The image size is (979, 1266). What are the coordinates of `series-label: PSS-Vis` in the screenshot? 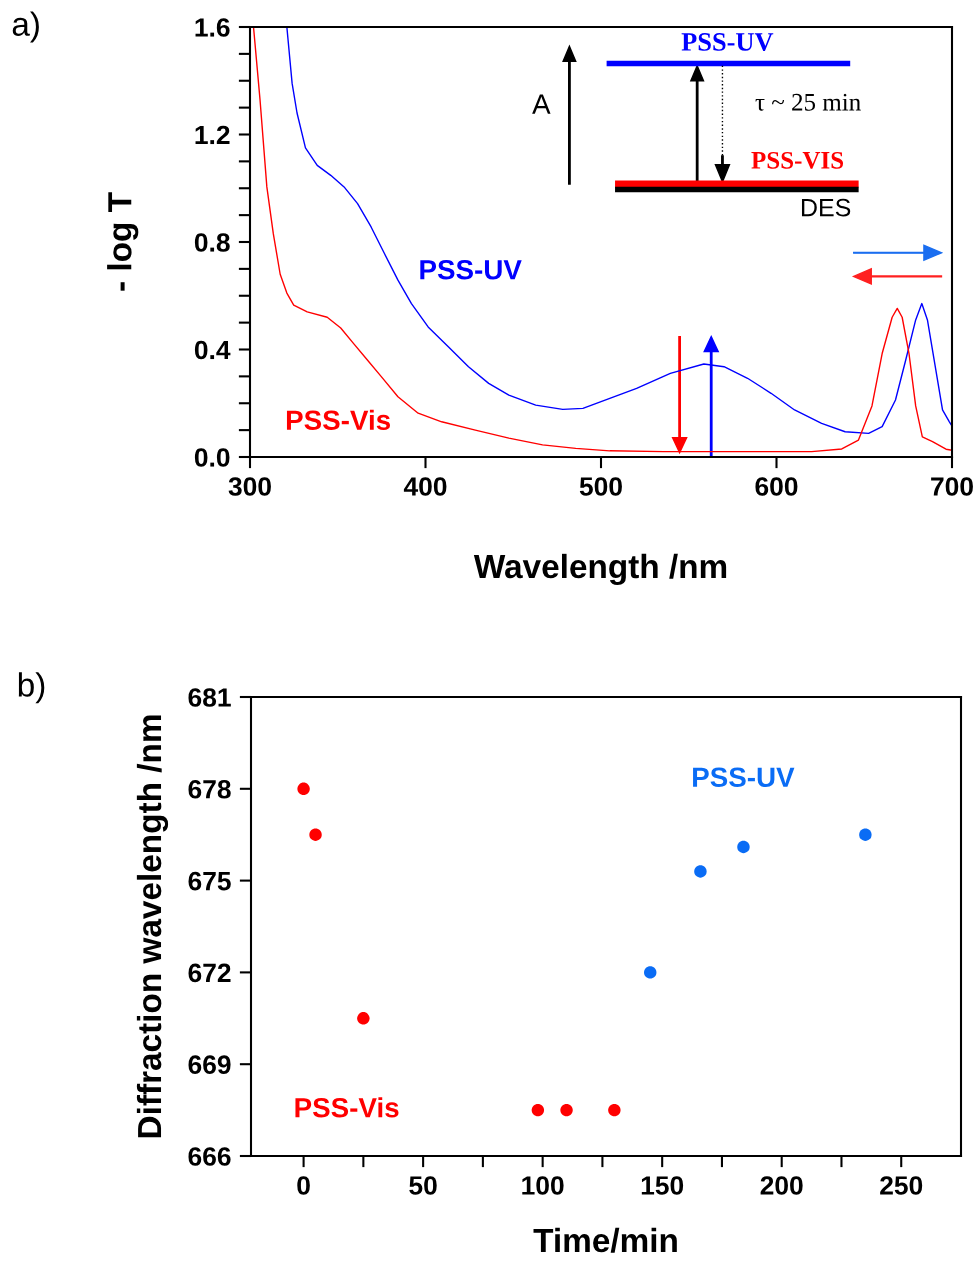 It's located at (338, 420).